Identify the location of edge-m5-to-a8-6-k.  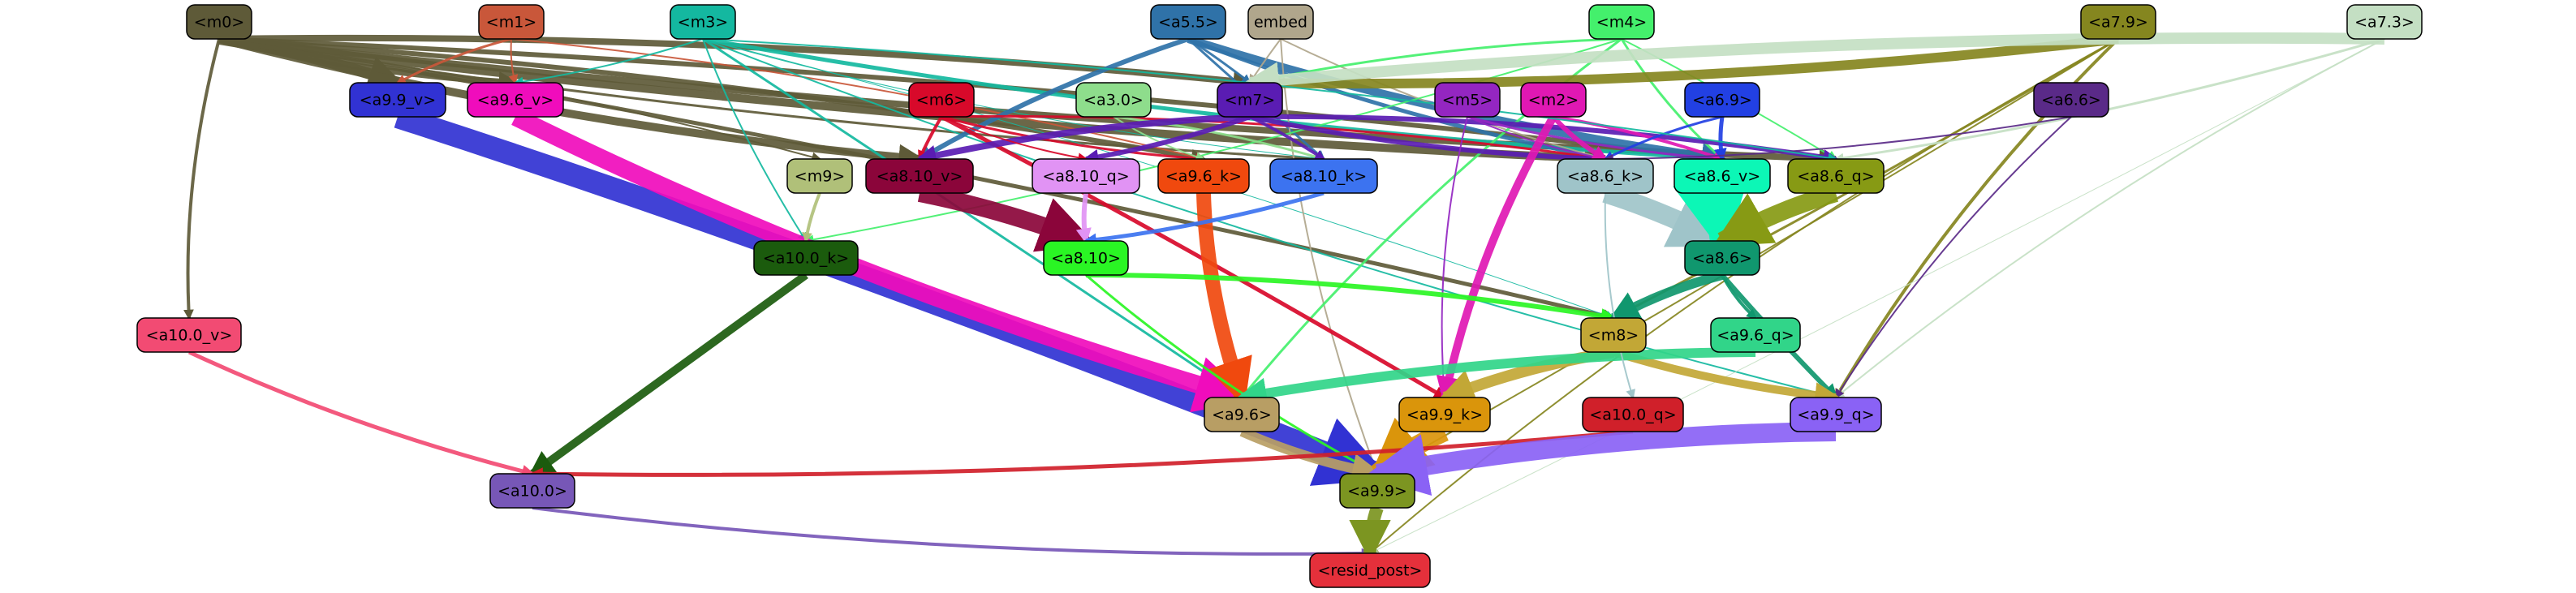
(1538, 139).